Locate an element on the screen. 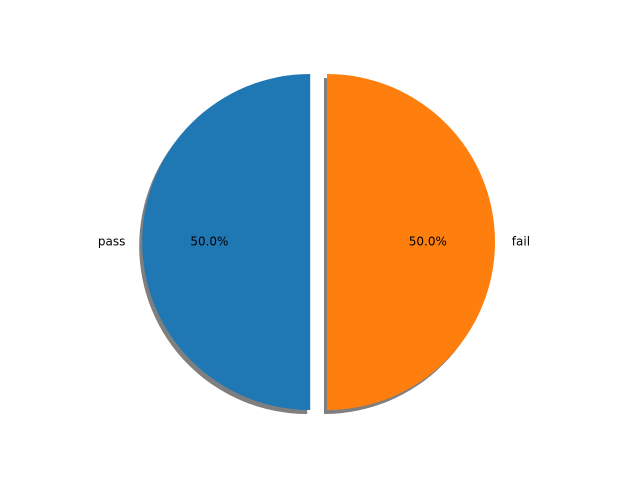 The height and width of the screenshot is (480, 640). pie-label-pass: pass is located at coordinates (111, 242).